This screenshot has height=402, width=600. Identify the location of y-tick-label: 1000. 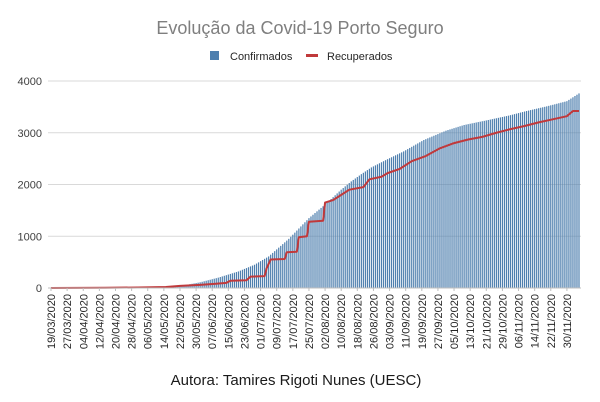
(30, 237).